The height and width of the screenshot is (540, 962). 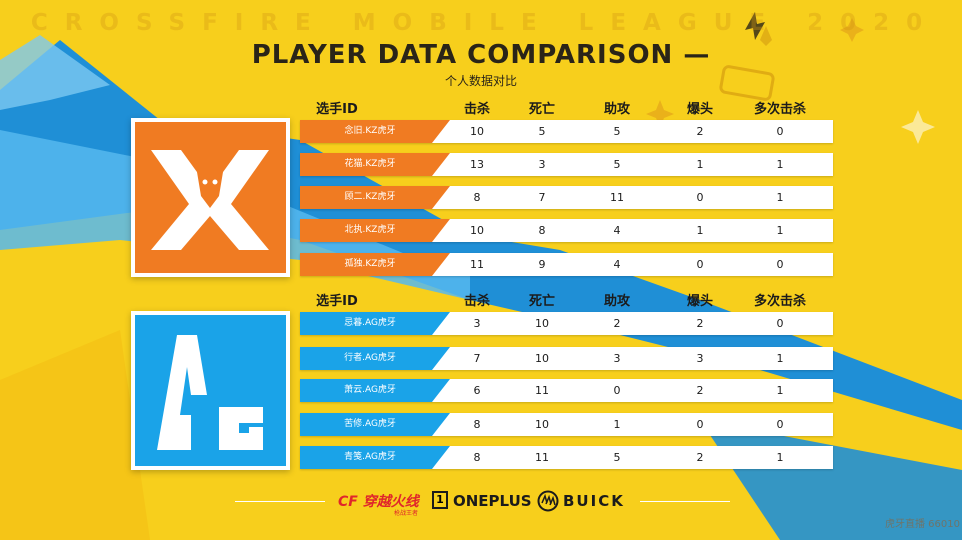 I want to click on stream-watermark: 虎牙直播 66010, so click(x=922, y=524).